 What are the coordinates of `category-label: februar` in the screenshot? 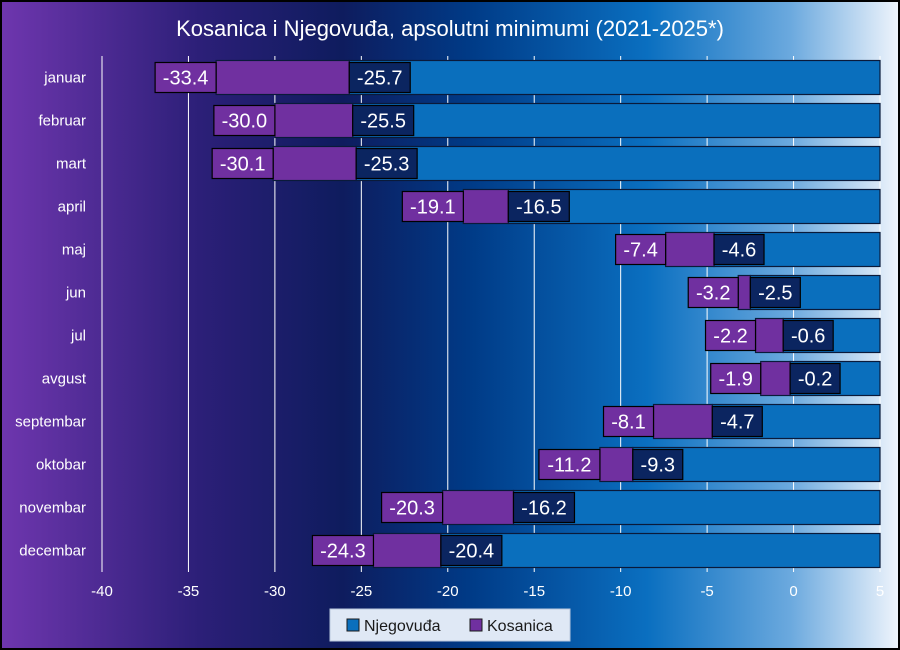 It's located at (62, 121).